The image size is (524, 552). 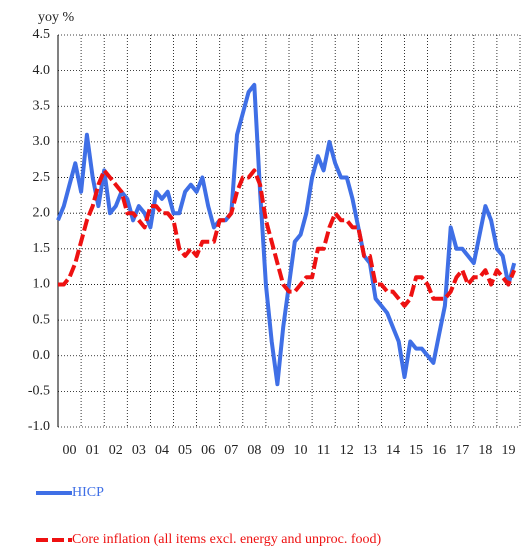 I want to click on x-tick-label: 17, so click(x=462, y=450).